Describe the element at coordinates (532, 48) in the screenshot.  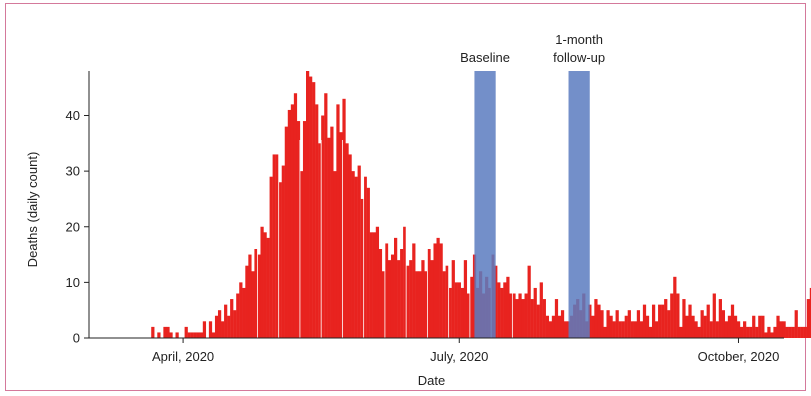
I see `annotations: Baseline 1-month follow-up` at that location.